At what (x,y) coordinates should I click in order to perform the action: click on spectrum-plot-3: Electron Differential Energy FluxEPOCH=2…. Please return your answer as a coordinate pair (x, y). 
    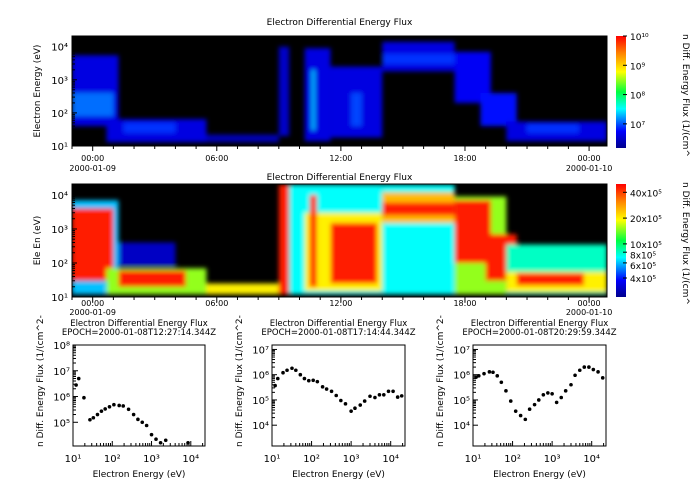
    Looking at the image, I should click on (526, 397).